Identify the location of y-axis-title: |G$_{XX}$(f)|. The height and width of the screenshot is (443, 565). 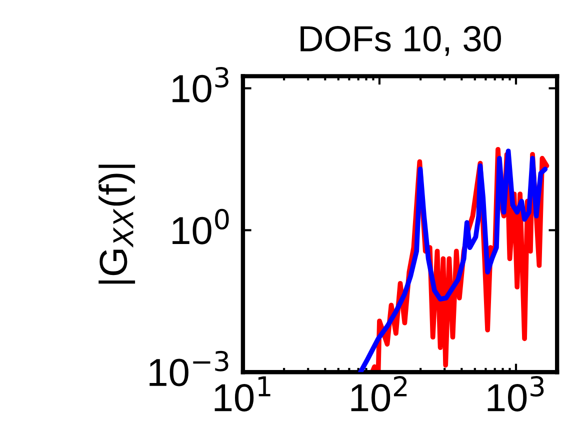
(117, 224).